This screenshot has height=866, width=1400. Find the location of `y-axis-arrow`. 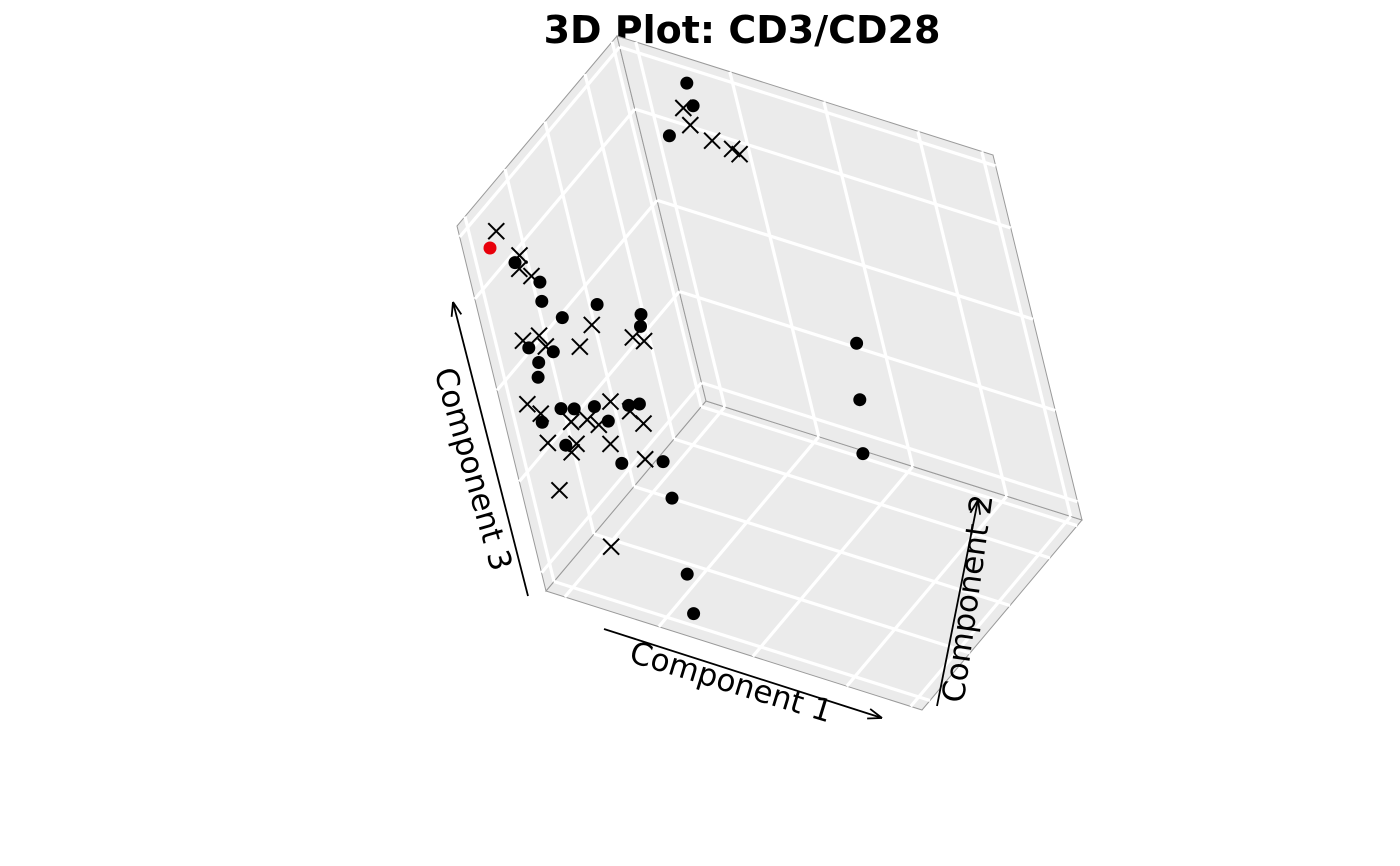

y-axis-arrow is located at coordinates (957, 603).